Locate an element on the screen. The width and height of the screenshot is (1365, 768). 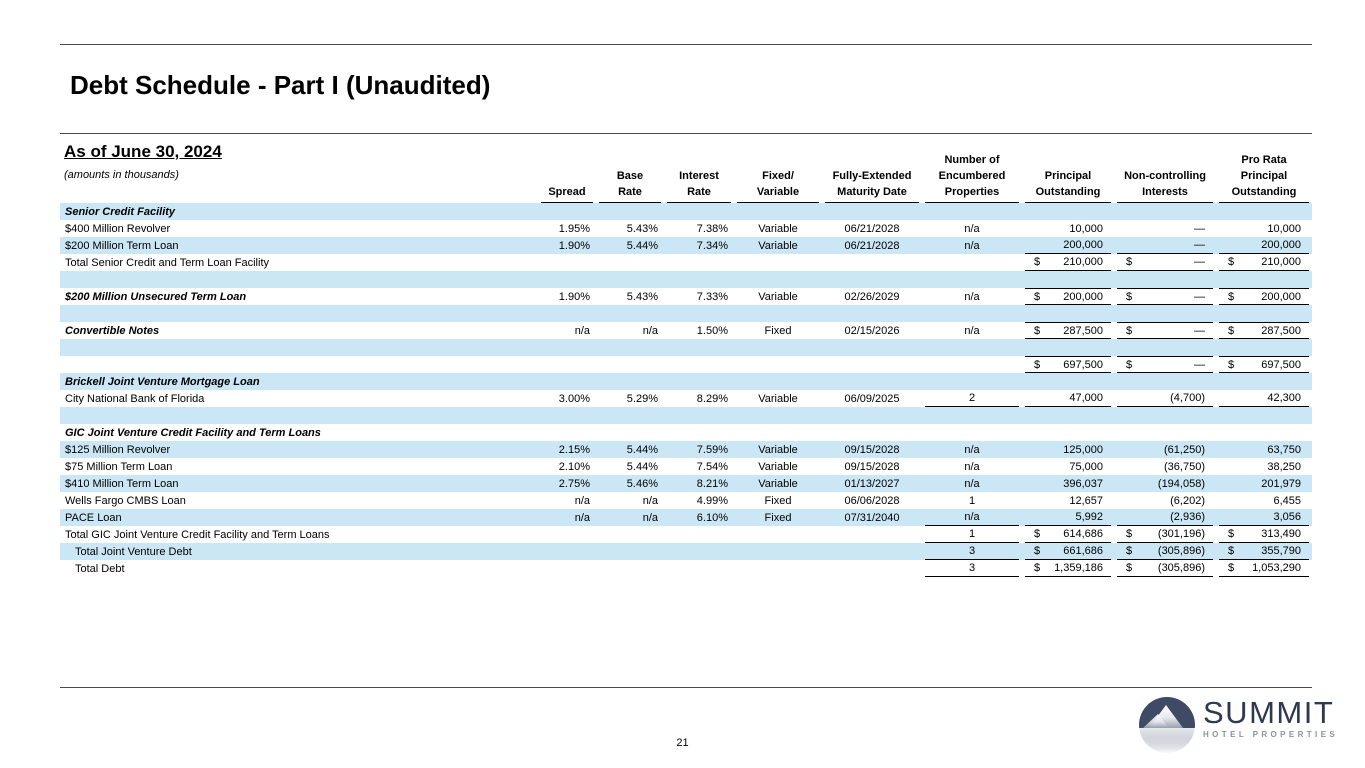
cell-noncontrolling-interests: $ (301,196) is located at coordinates (1165, 534).